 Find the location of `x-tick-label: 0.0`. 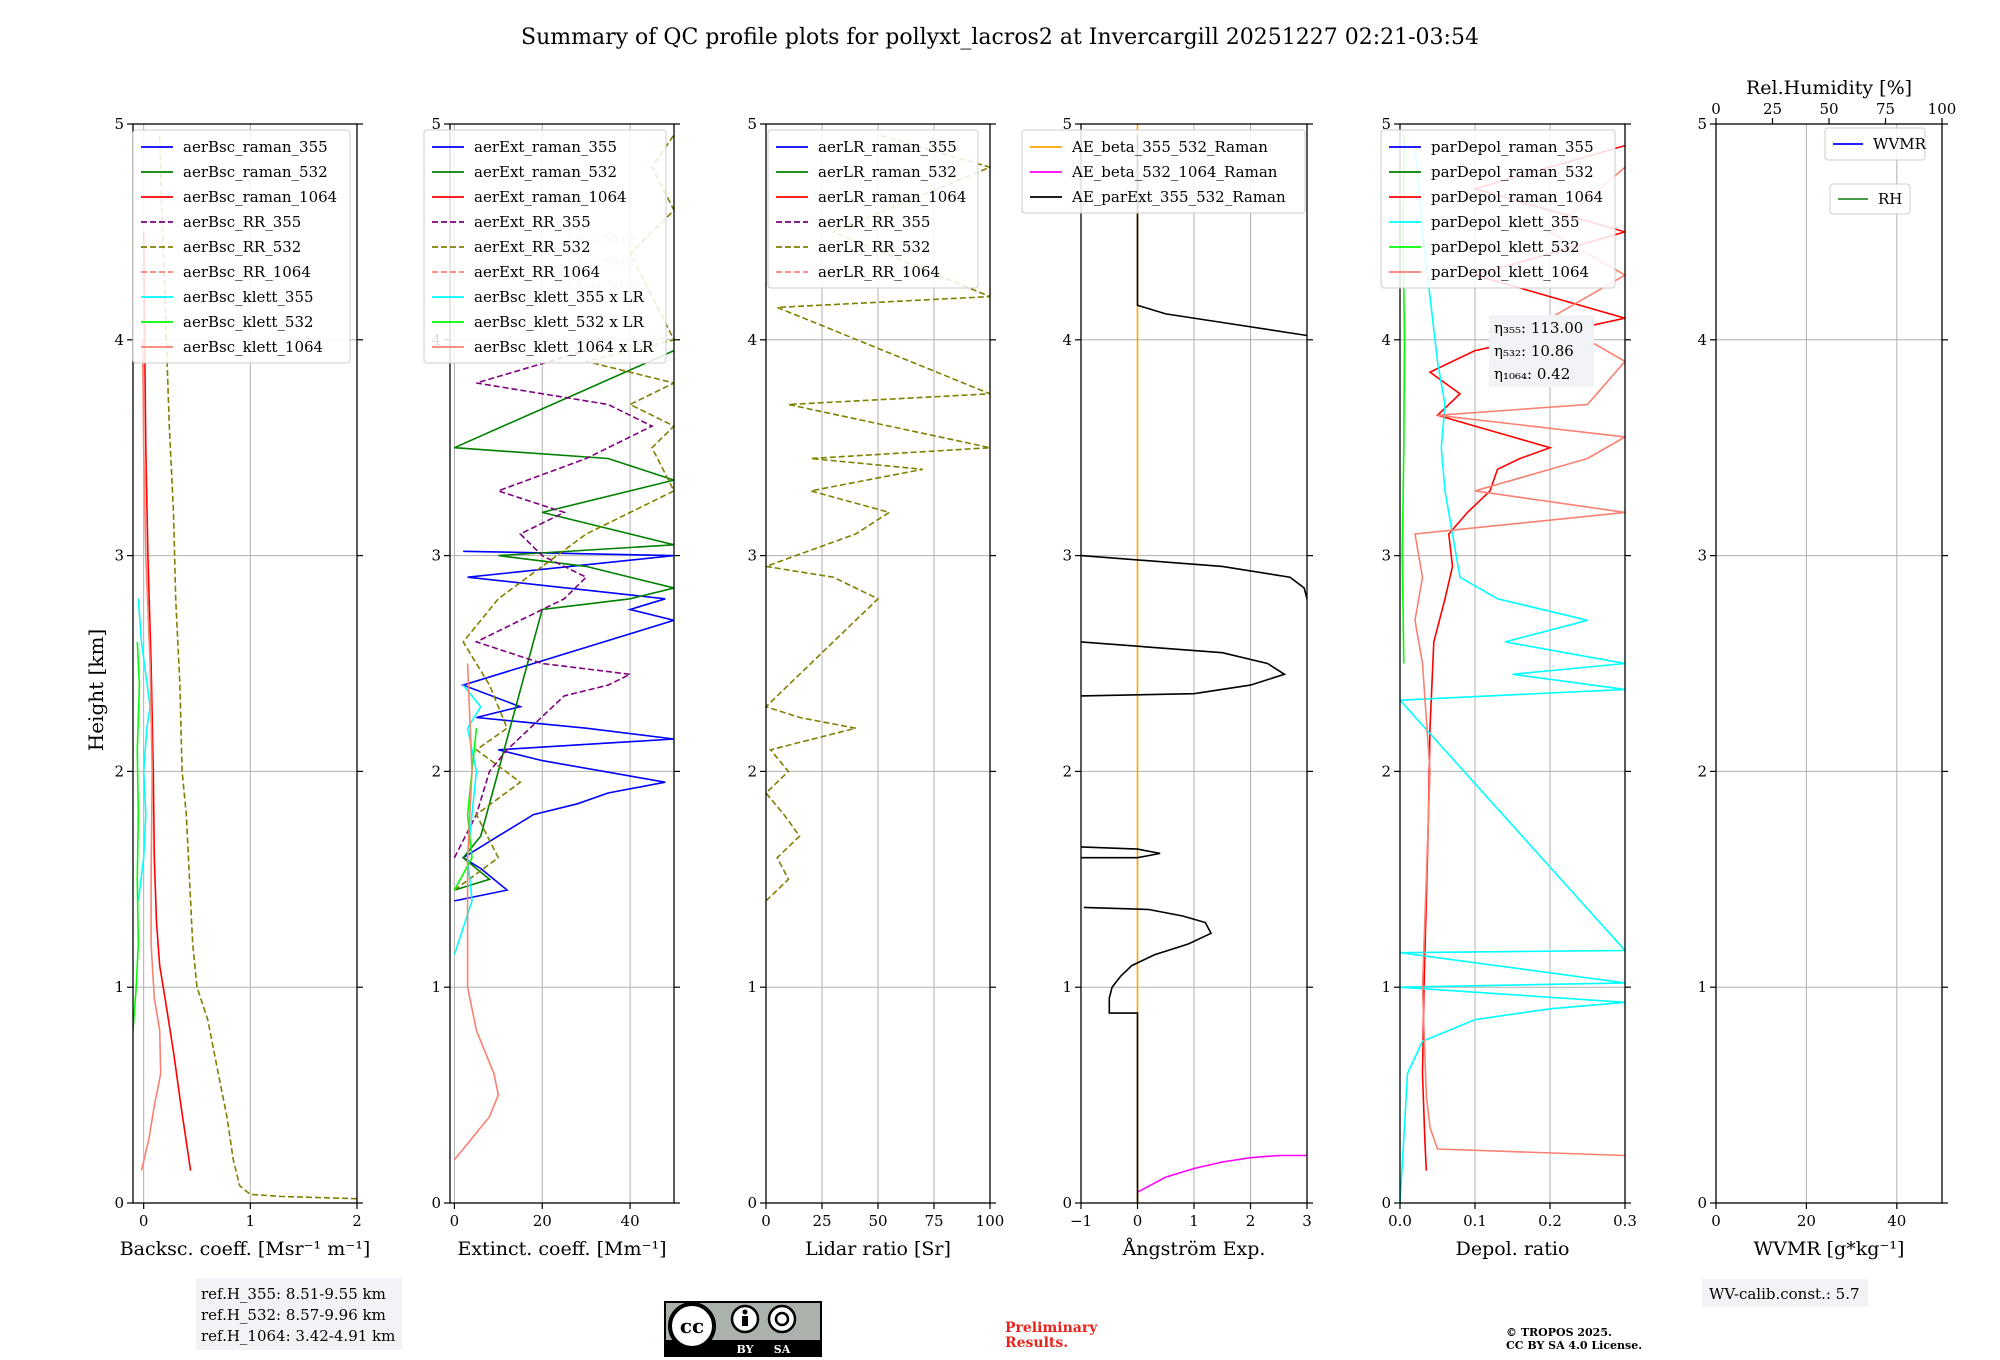

x-tick-label: 0.0 is located at coordinates (1400, 1221).